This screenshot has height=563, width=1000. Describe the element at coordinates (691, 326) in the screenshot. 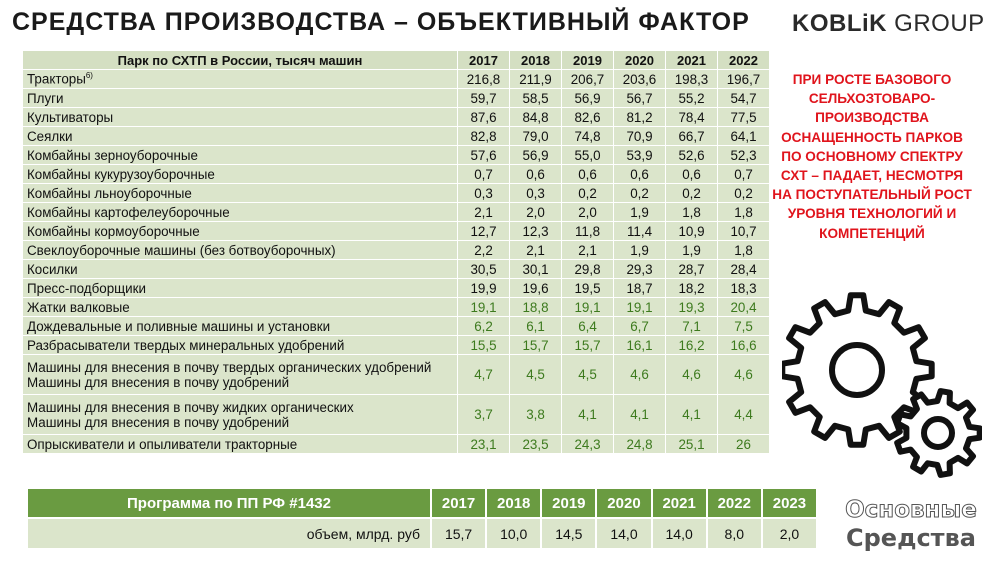

I see `table-cell: 7,1` at that location.